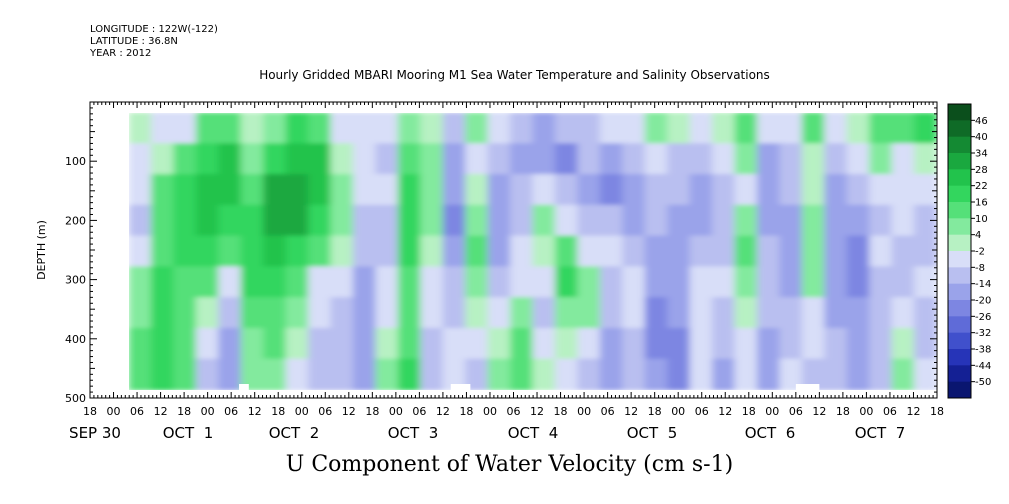 This screenshot has width=1009, height=504. I want to click on colorbar-label: -8, so click(980, 268).